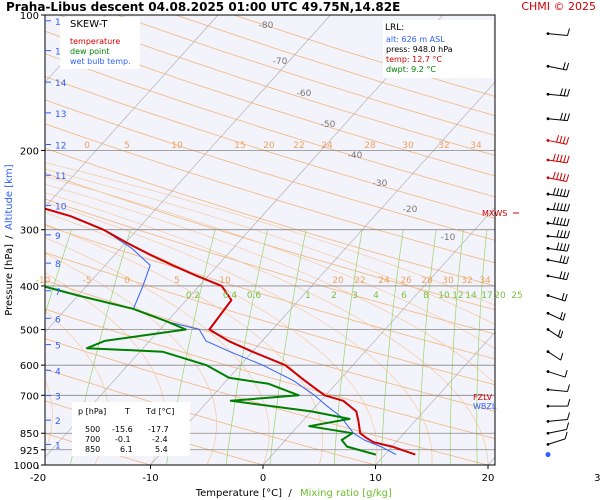 This screenshot has height=500, width=600. Describe the element at coordinates (225, 281) in the screenshot. I see `middle-label: 10` at that location.